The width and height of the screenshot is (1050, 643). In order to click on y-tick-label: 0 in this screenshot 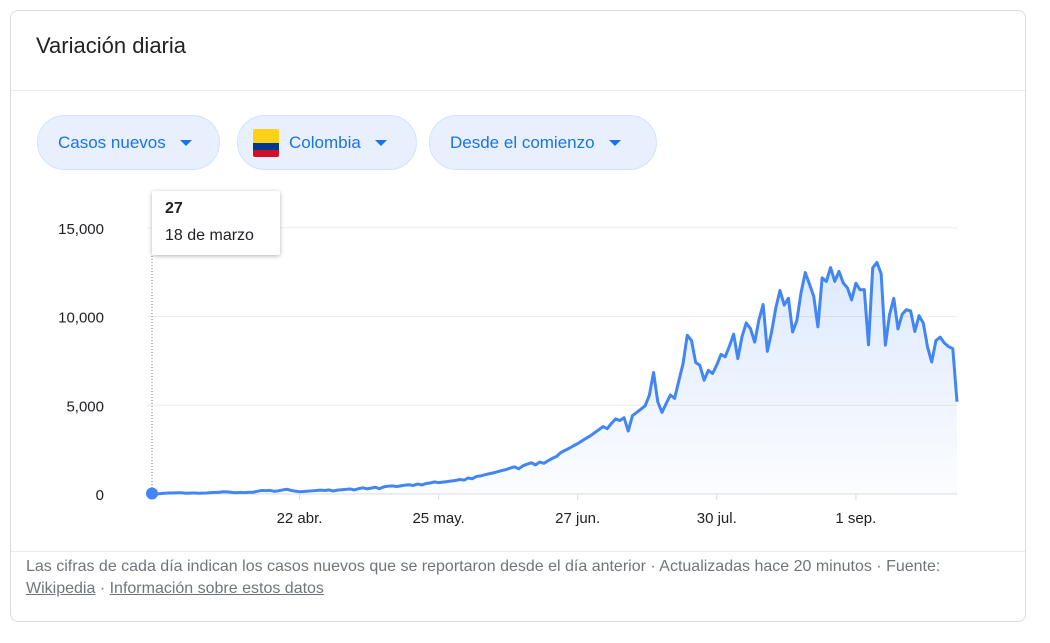, I will do `click(100, 495)`.